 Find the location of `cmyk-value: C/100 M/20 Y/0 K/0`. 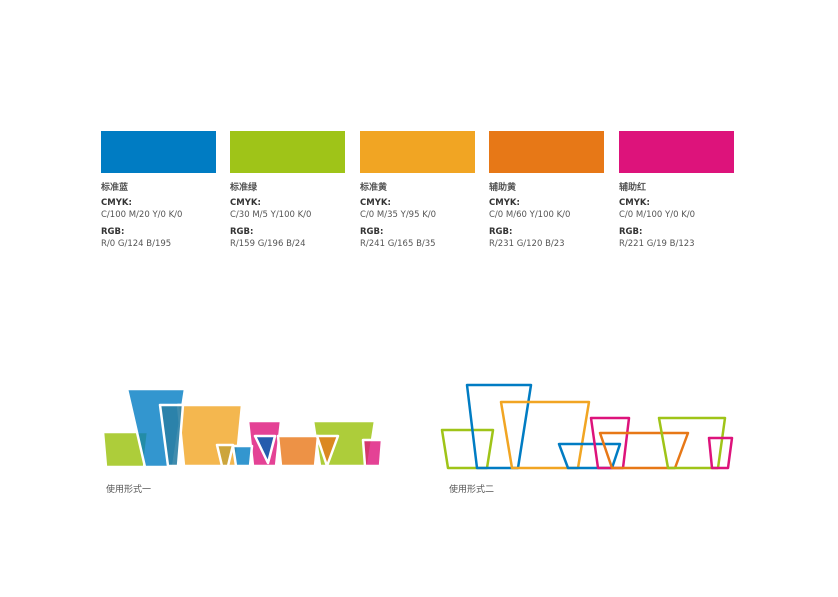

cmyk-value: C/100 M/20 Y/0 K/0 is located at coordinates (142, 215).